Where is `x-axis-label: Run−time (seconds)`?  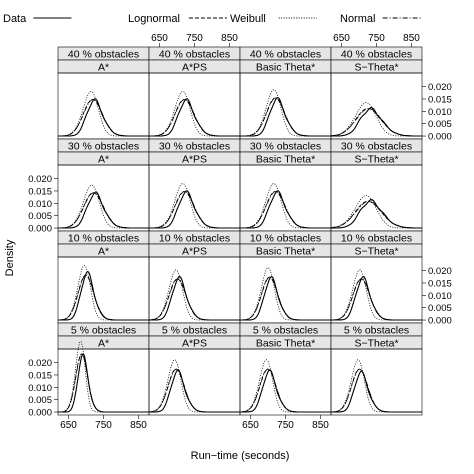
x-axis-label: Run−time (seconds) is located at coordinates (240, 456).